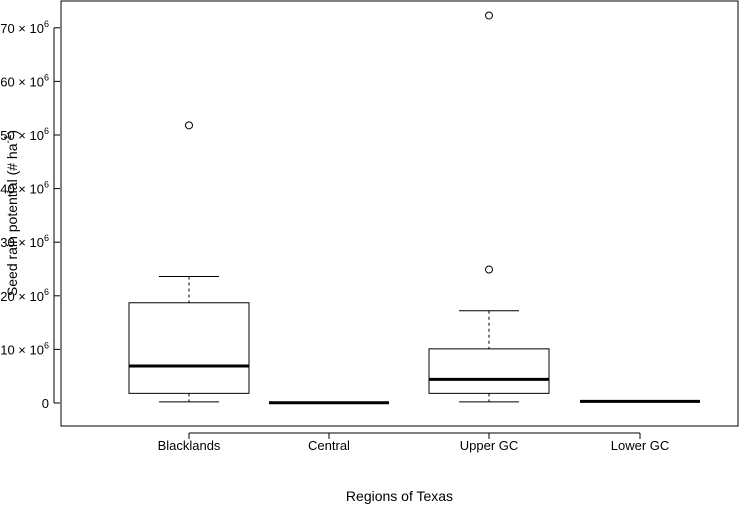  I want to click on x-axis-label: Regions of Texas, so click(399, 496).